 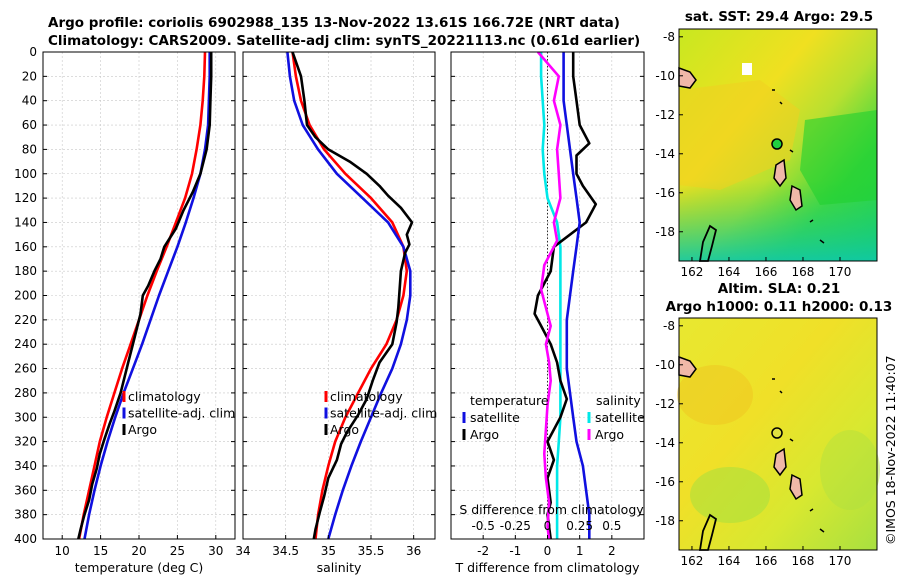 I want to click on temperature-legend-label: satellite-adj. clim, so click(x=181, y=413).